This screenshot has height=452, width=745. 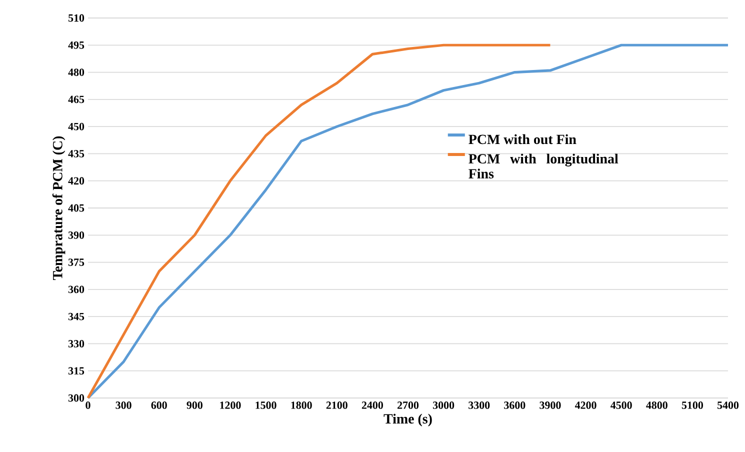 What do you see at coordinates (585, 405) in the screenshot?
I see `x-tick-label: 4200` at bounding box center [585, 405].